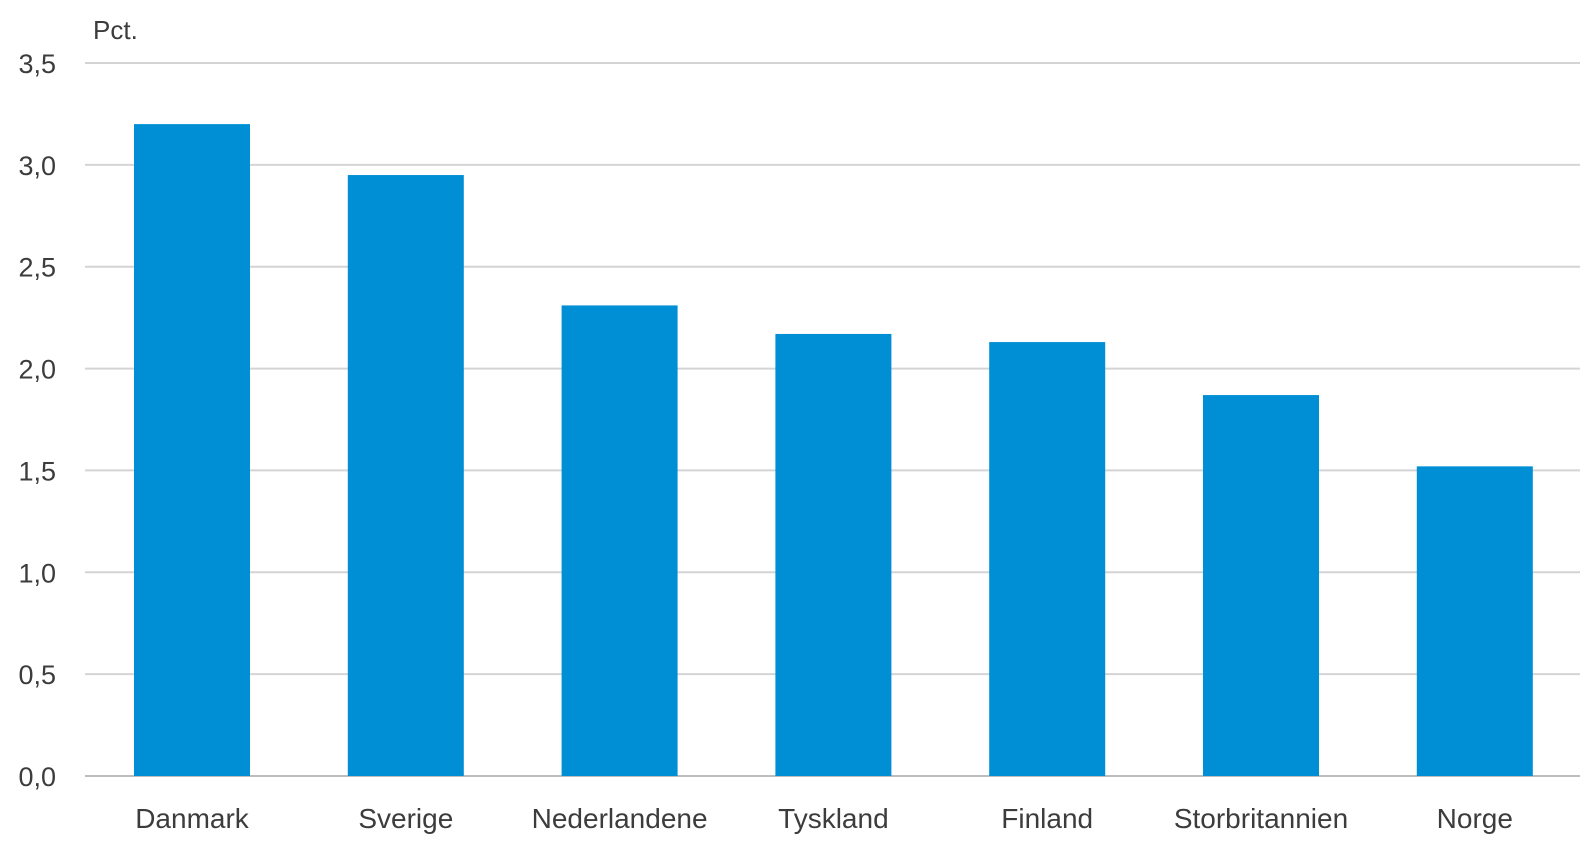 This screenshot has height=841, width=1580. I want to click on y-tick-label: 1,5, so click(37, 471).